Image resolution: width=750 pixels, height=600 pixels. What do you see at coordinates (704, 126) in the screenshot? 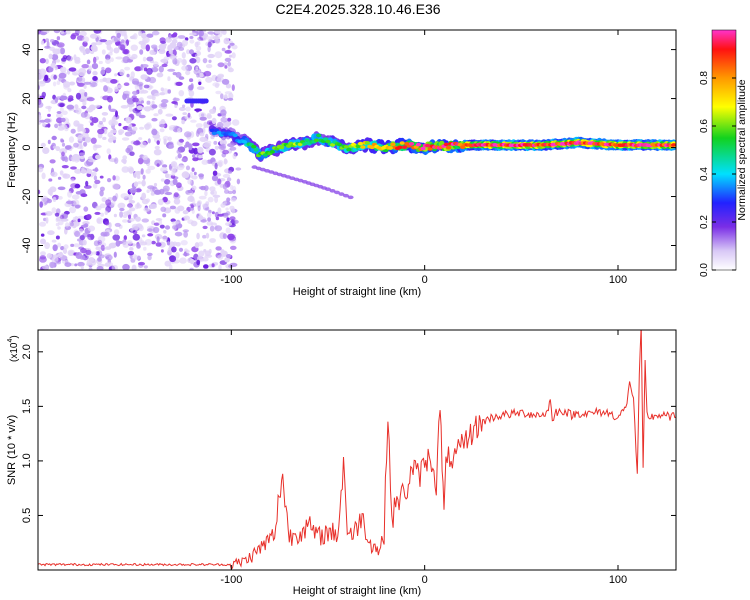
I see `colorbar-tick-label: 0.6` at bounding box center [704, 126].